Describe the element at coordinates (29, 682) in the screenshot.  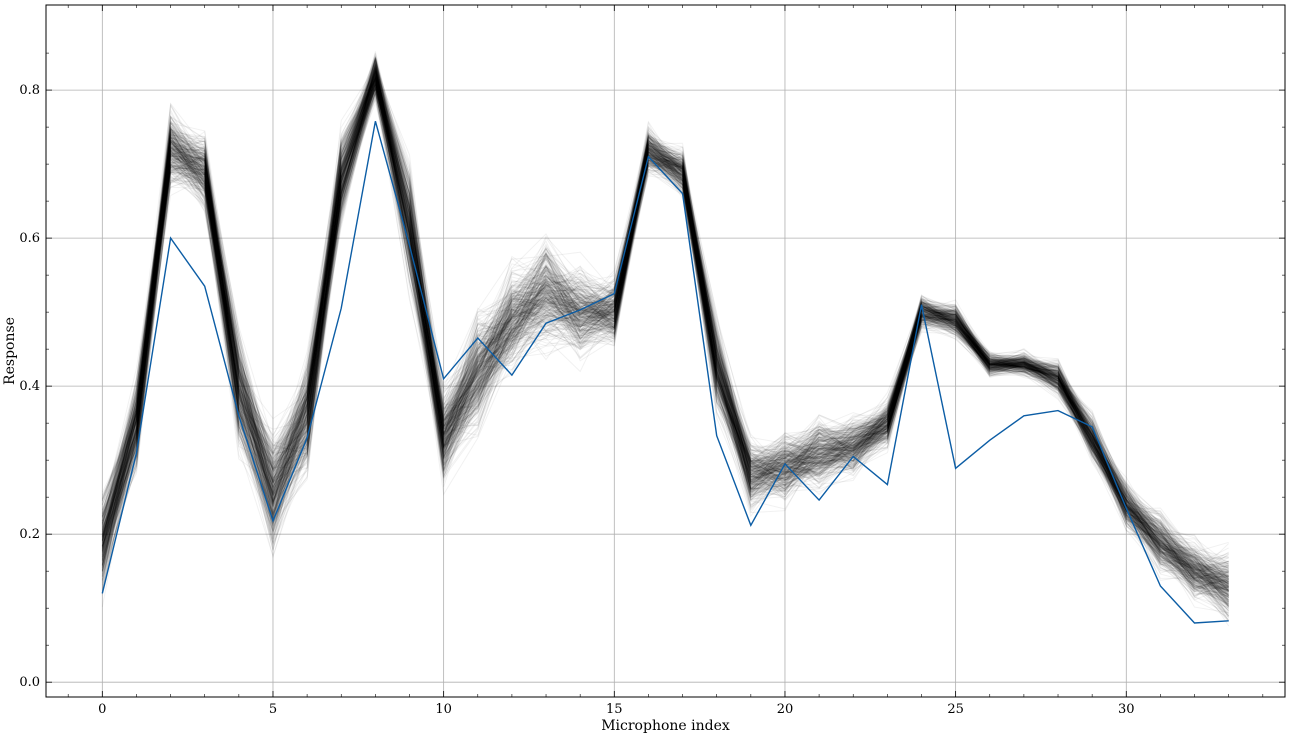
I see `y-tick-label: 0.0` at that location.